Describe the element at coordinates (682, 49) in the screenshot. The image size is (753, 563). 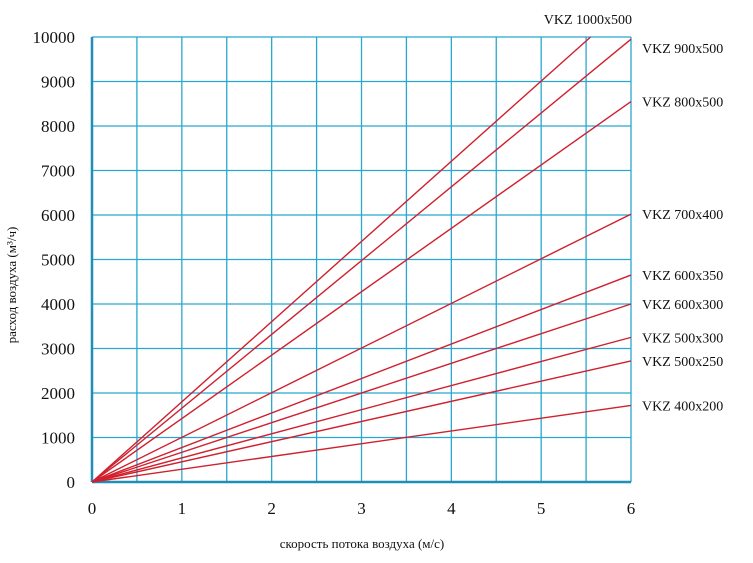
I see `series-label: VKZ 900x500` at that location.